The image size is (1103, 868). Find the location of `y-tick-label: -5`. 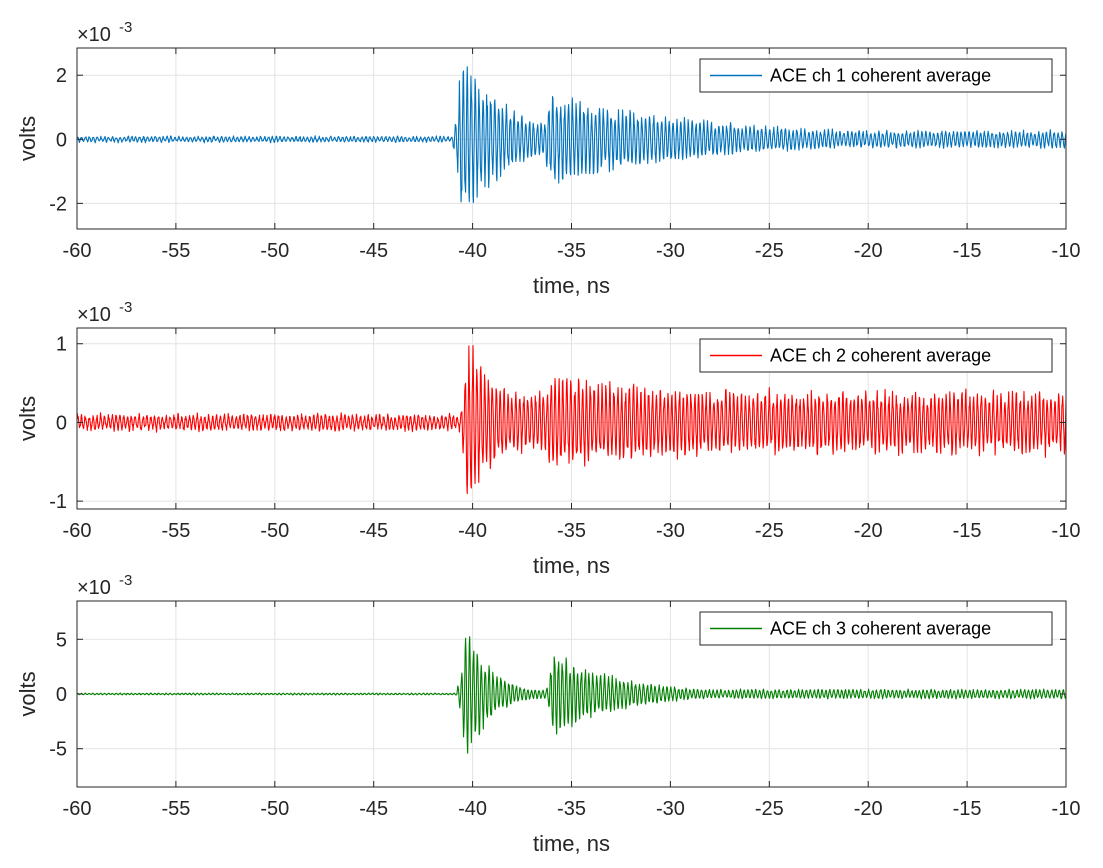

y-tick-label: -5 is located at coordinates (58, 750).